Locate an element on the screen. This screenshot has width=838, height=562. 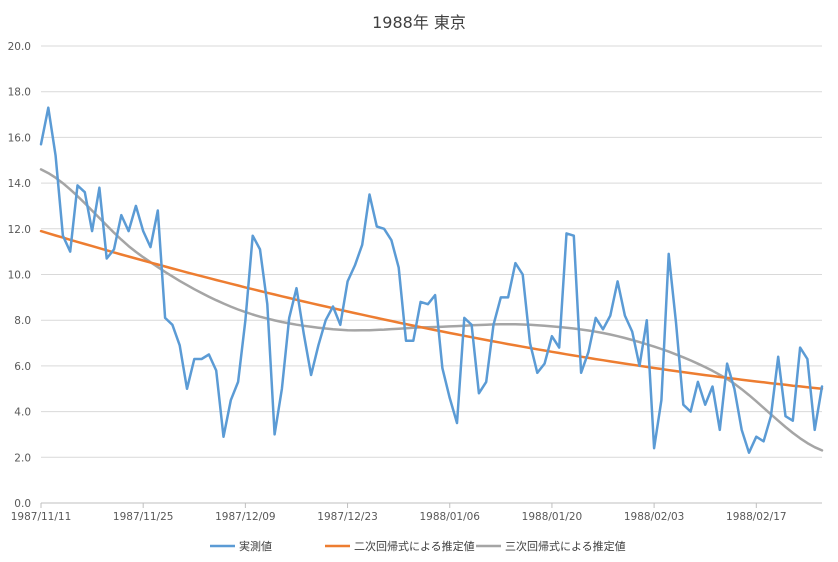
y-tick-label: 12.0 is located at coordinates (19, 230).